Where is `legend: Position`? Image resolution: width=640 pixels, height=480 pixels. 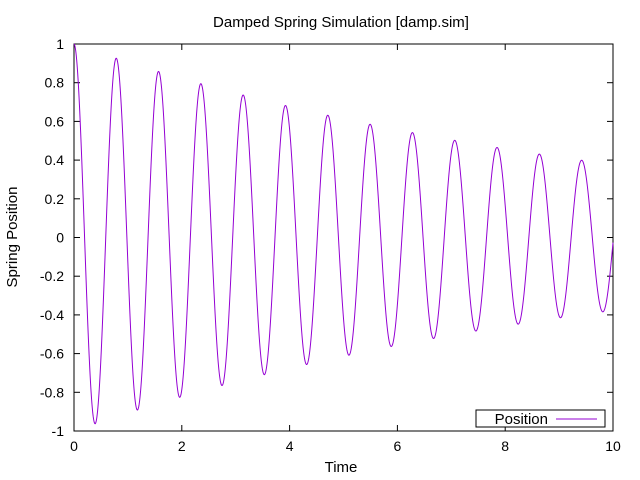 legend: Position is located at coordinates (540, 418).